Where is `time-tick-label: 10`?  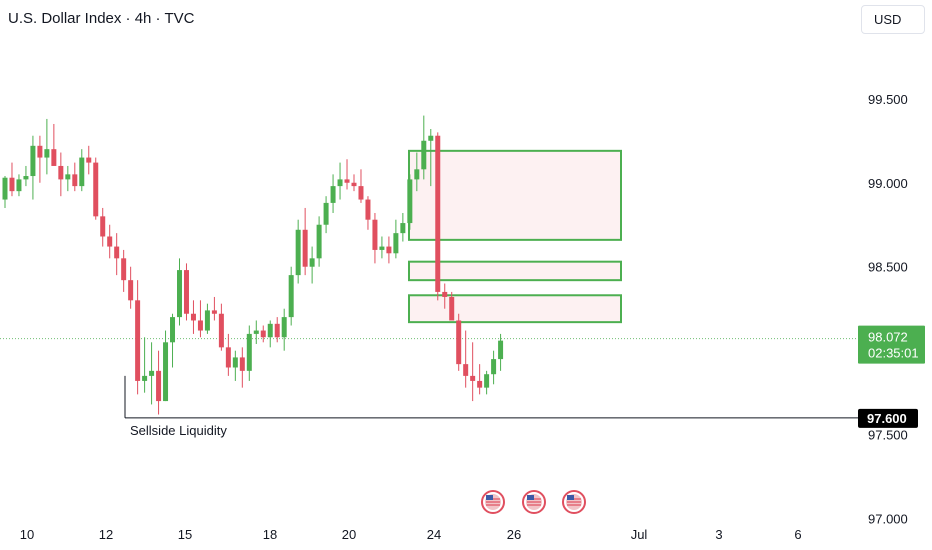 time-tick-label: 10 is located at coordinates (27, 534).